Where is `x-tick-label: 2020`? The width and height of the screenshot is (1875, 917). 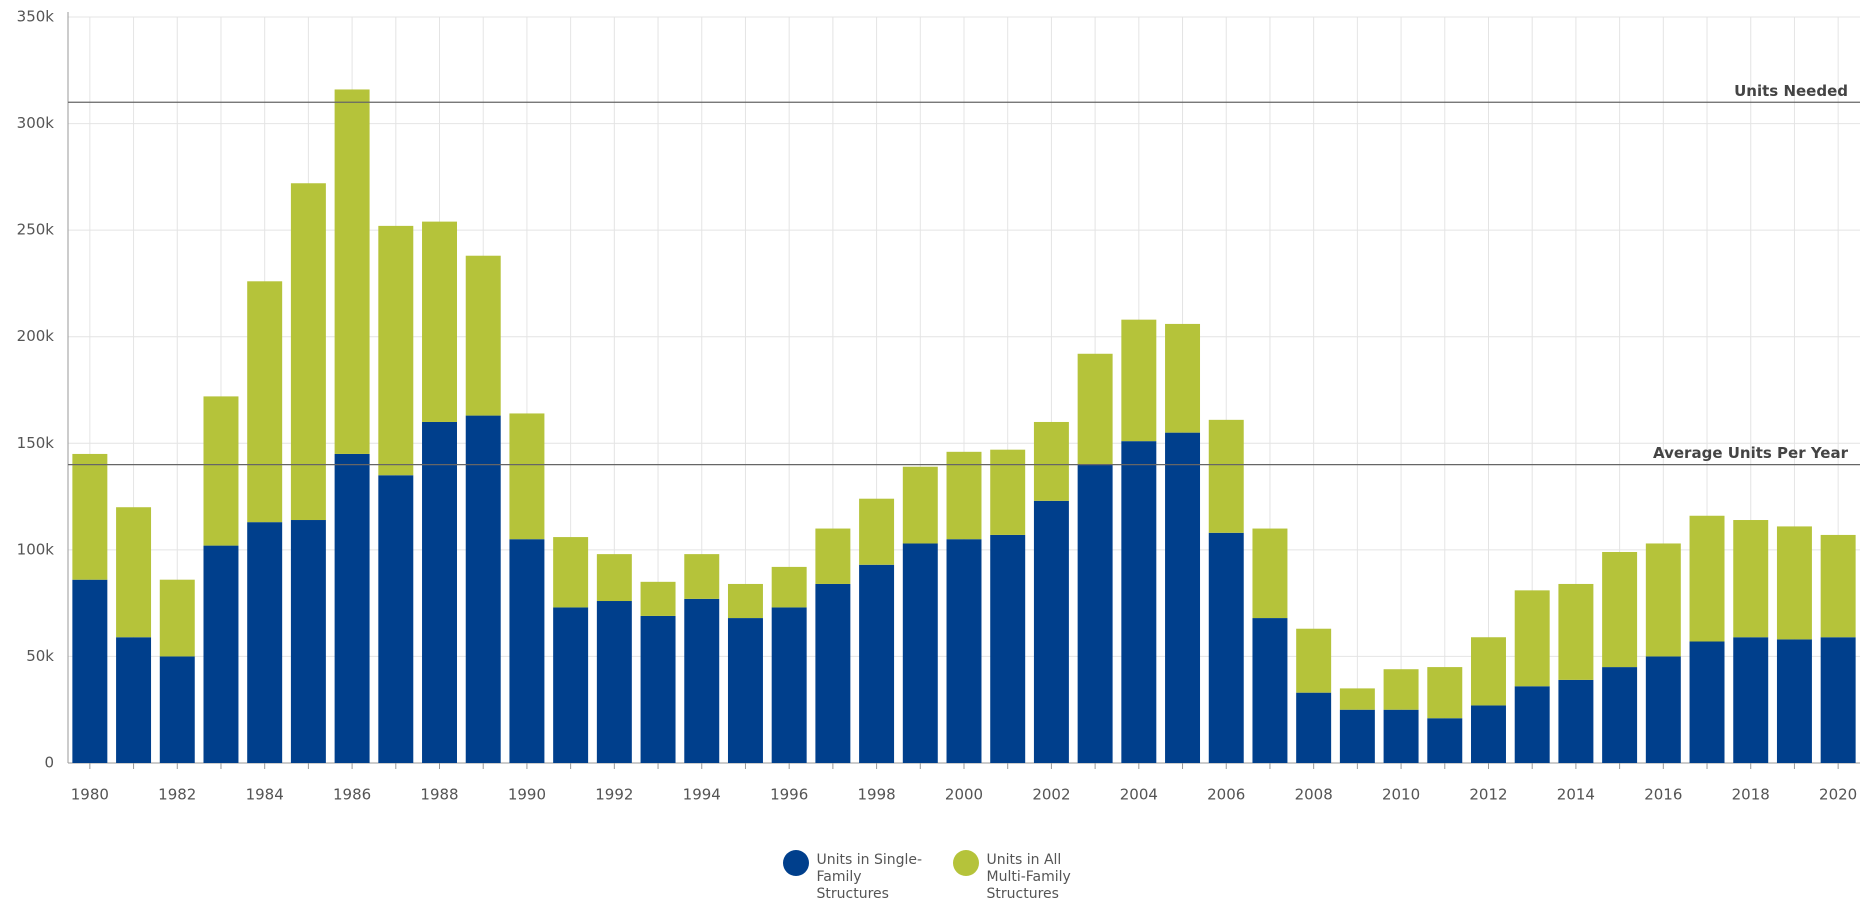 x-tick-label: 2020 is located at coordinates (1838, 795).